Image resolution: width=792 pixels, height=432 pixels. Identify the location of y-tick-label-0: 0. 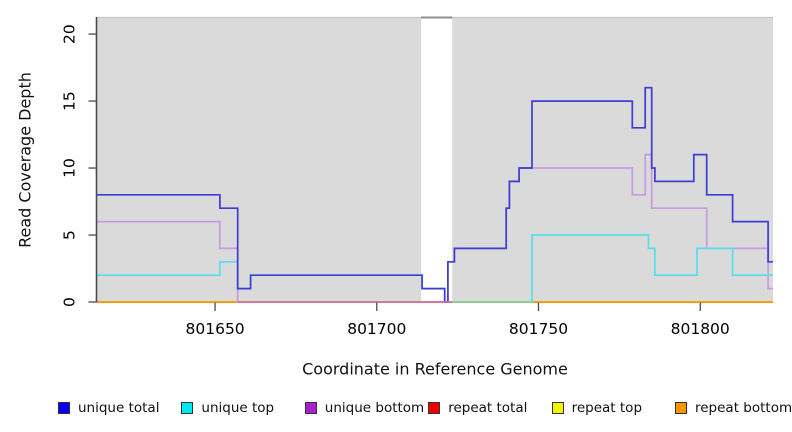
(69, 302).